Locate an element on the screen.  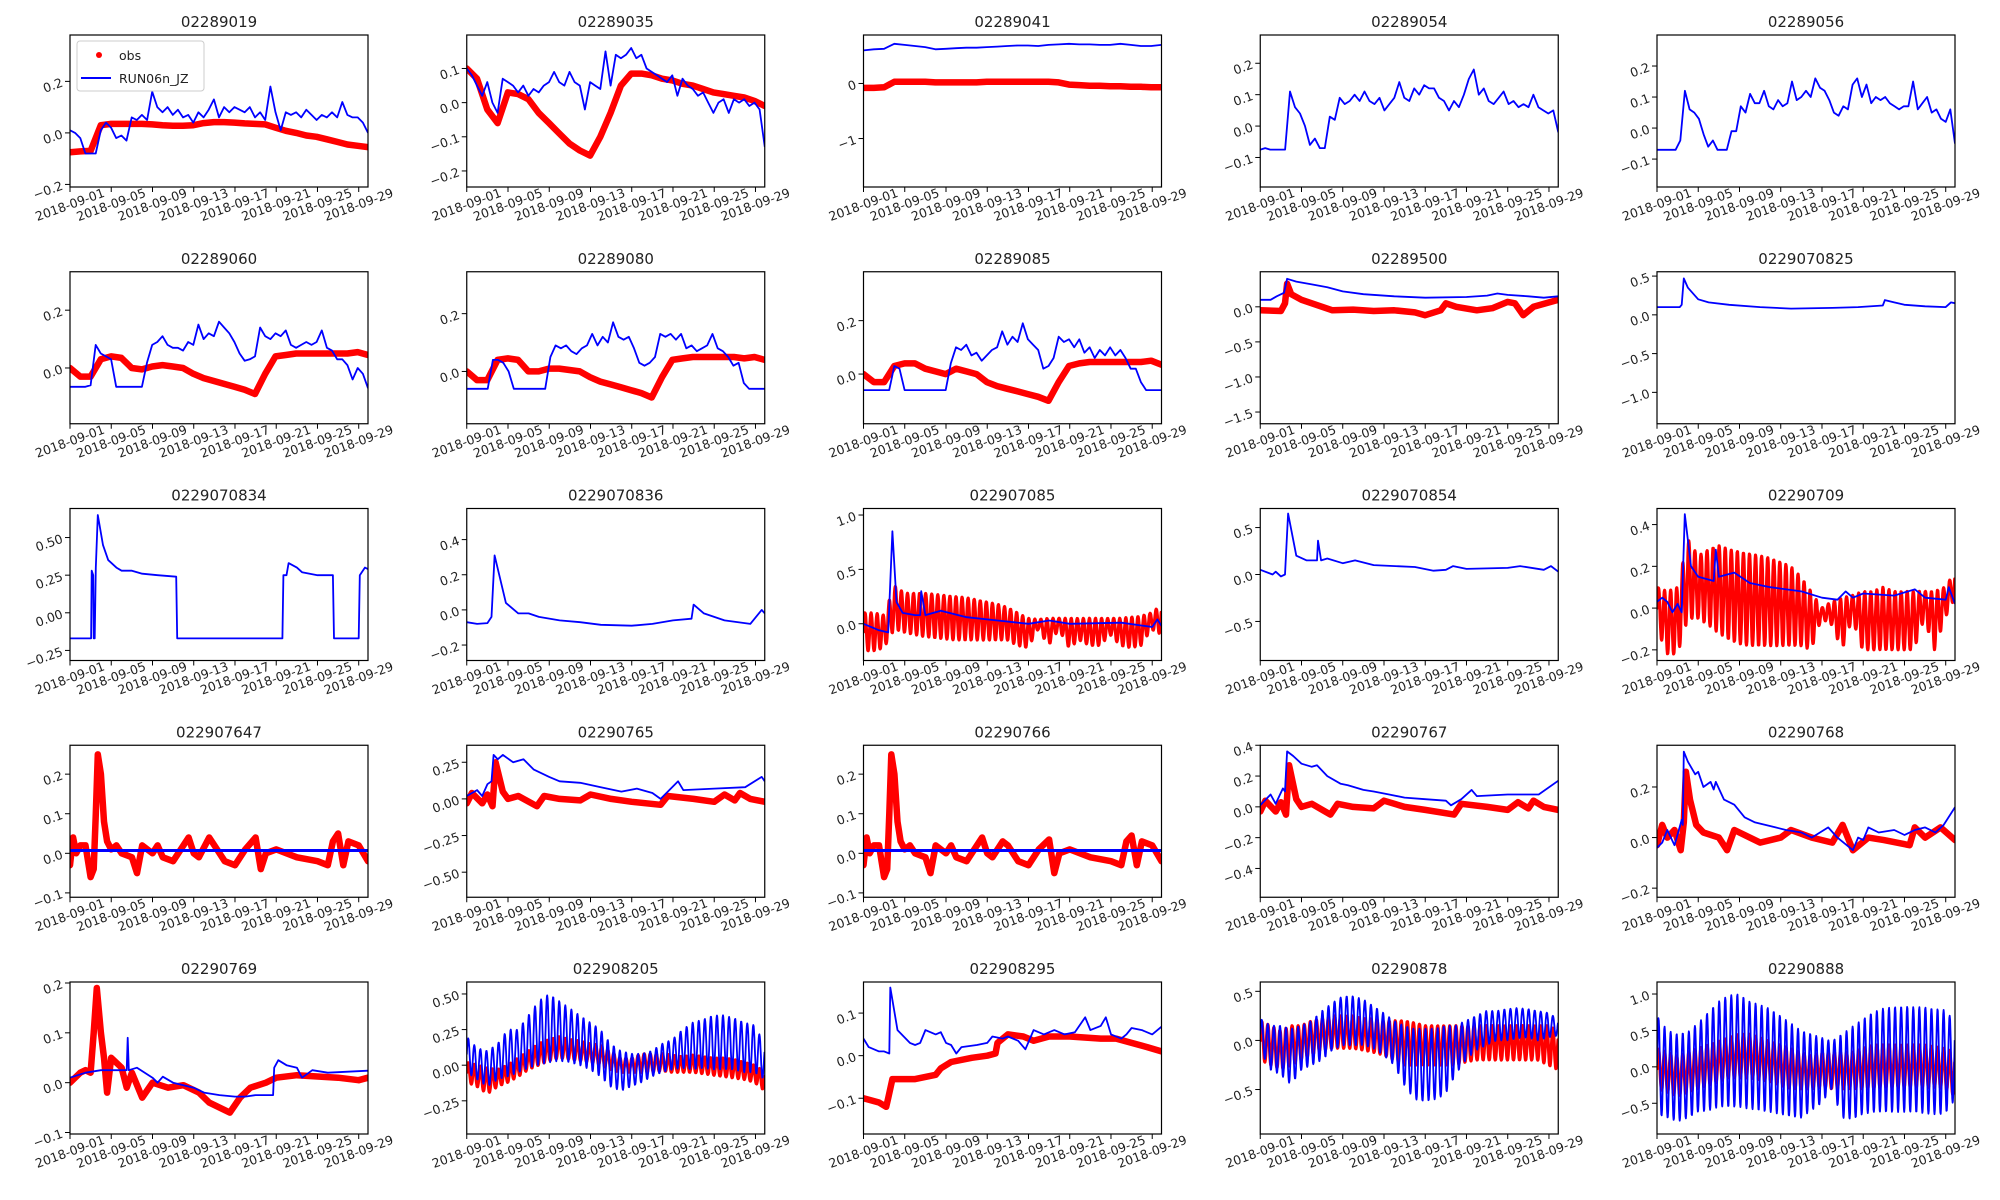
y-tick-label: 0.1 is located at coordinates (53, 817).